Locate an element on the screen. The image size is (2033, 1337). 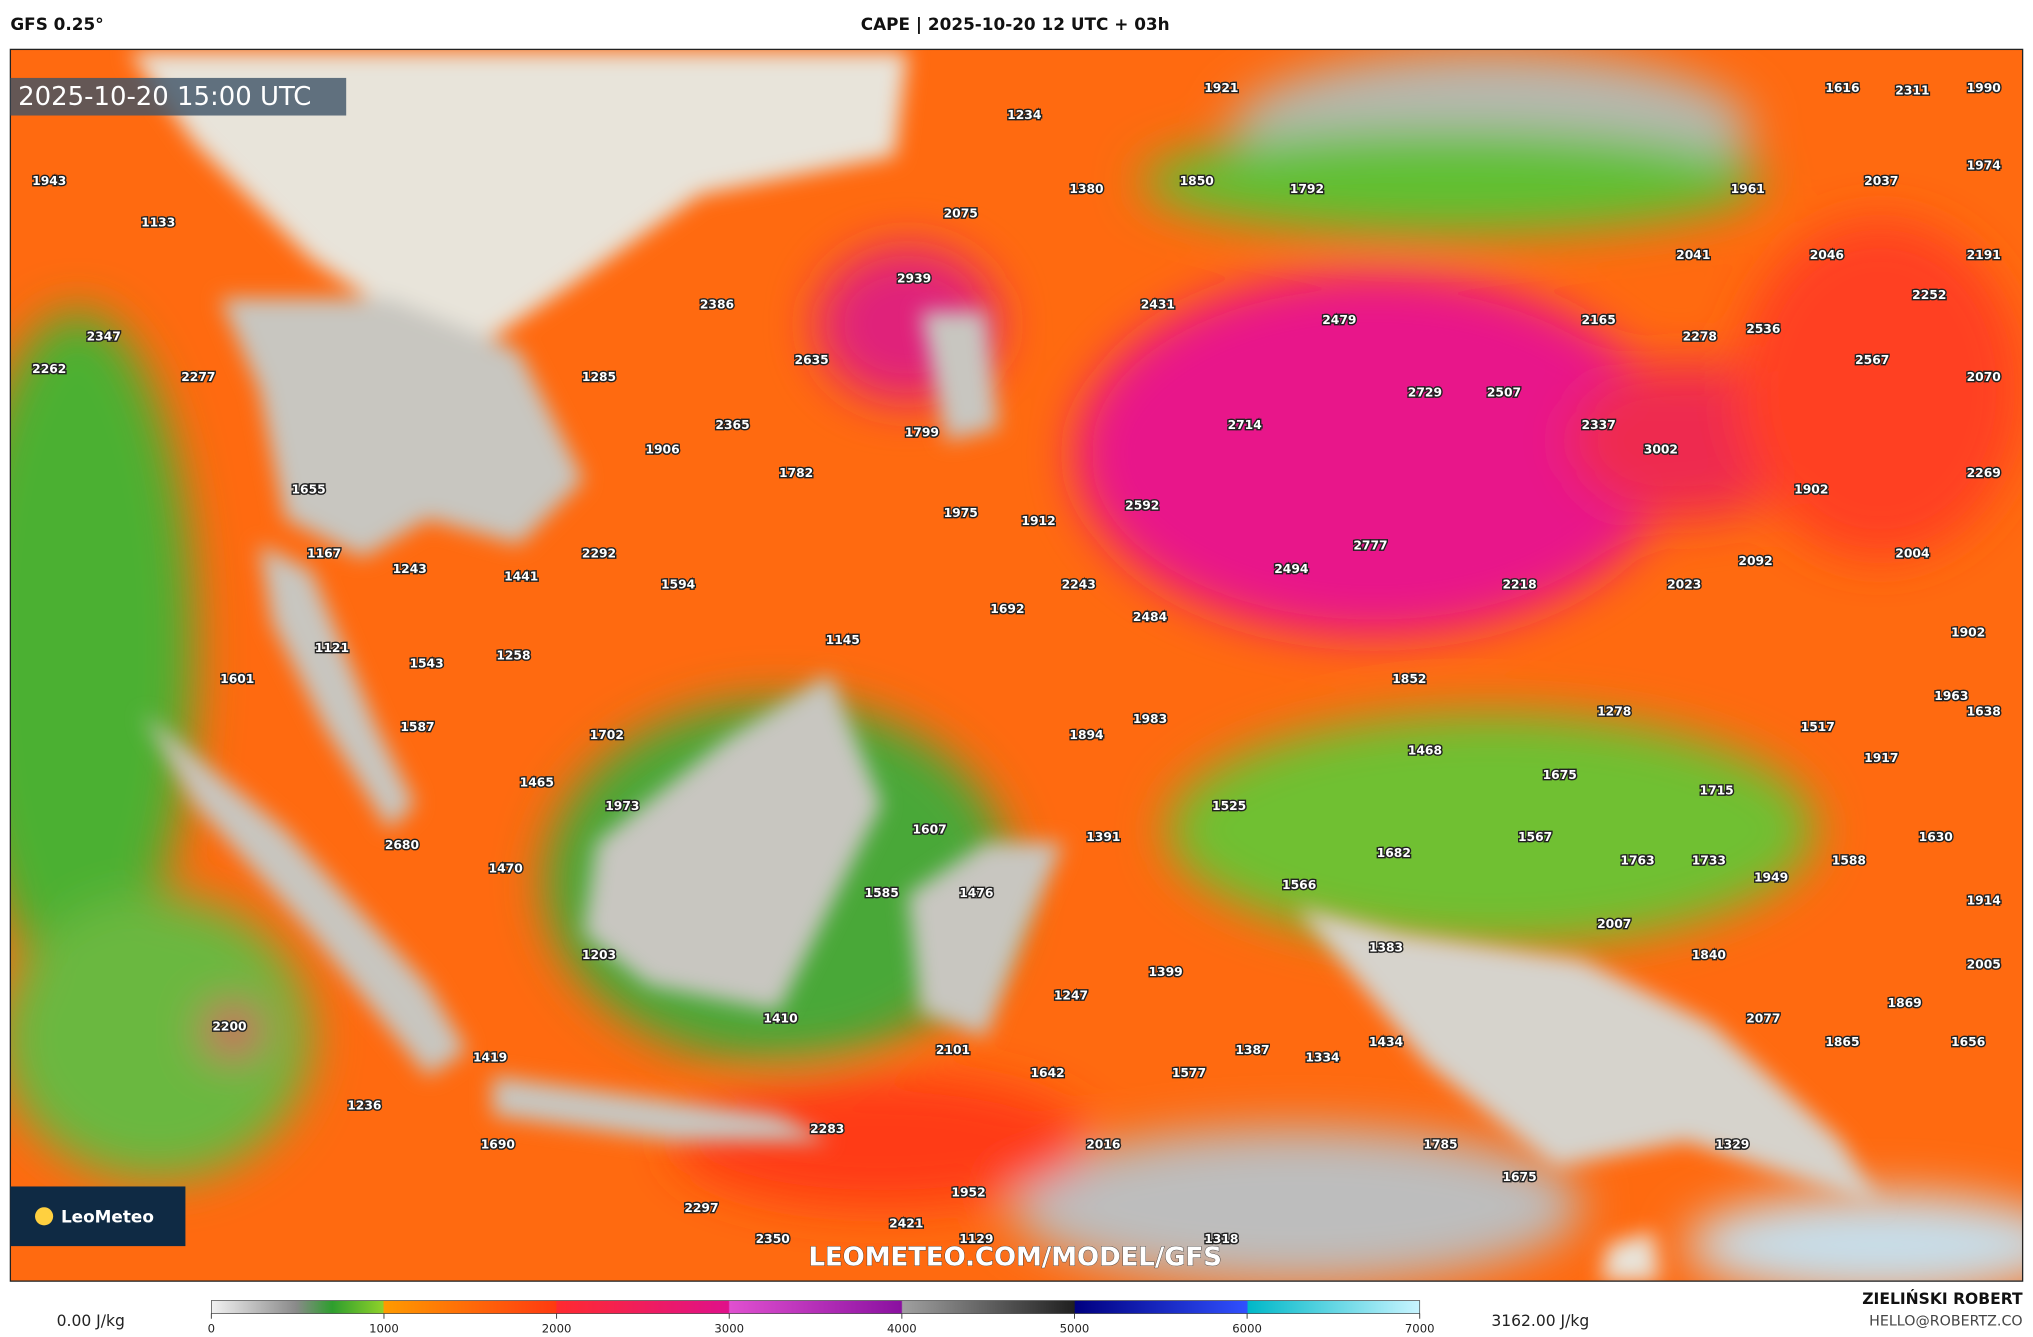
cape-label: 1203 is located at coordinates (599, 955).